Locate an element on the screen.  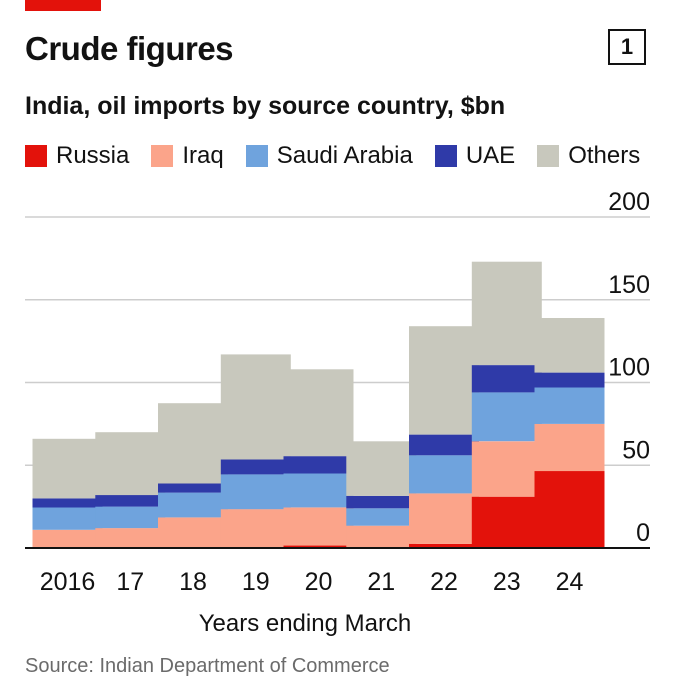
bar-23-iraq is located at coordinates (506, 469).